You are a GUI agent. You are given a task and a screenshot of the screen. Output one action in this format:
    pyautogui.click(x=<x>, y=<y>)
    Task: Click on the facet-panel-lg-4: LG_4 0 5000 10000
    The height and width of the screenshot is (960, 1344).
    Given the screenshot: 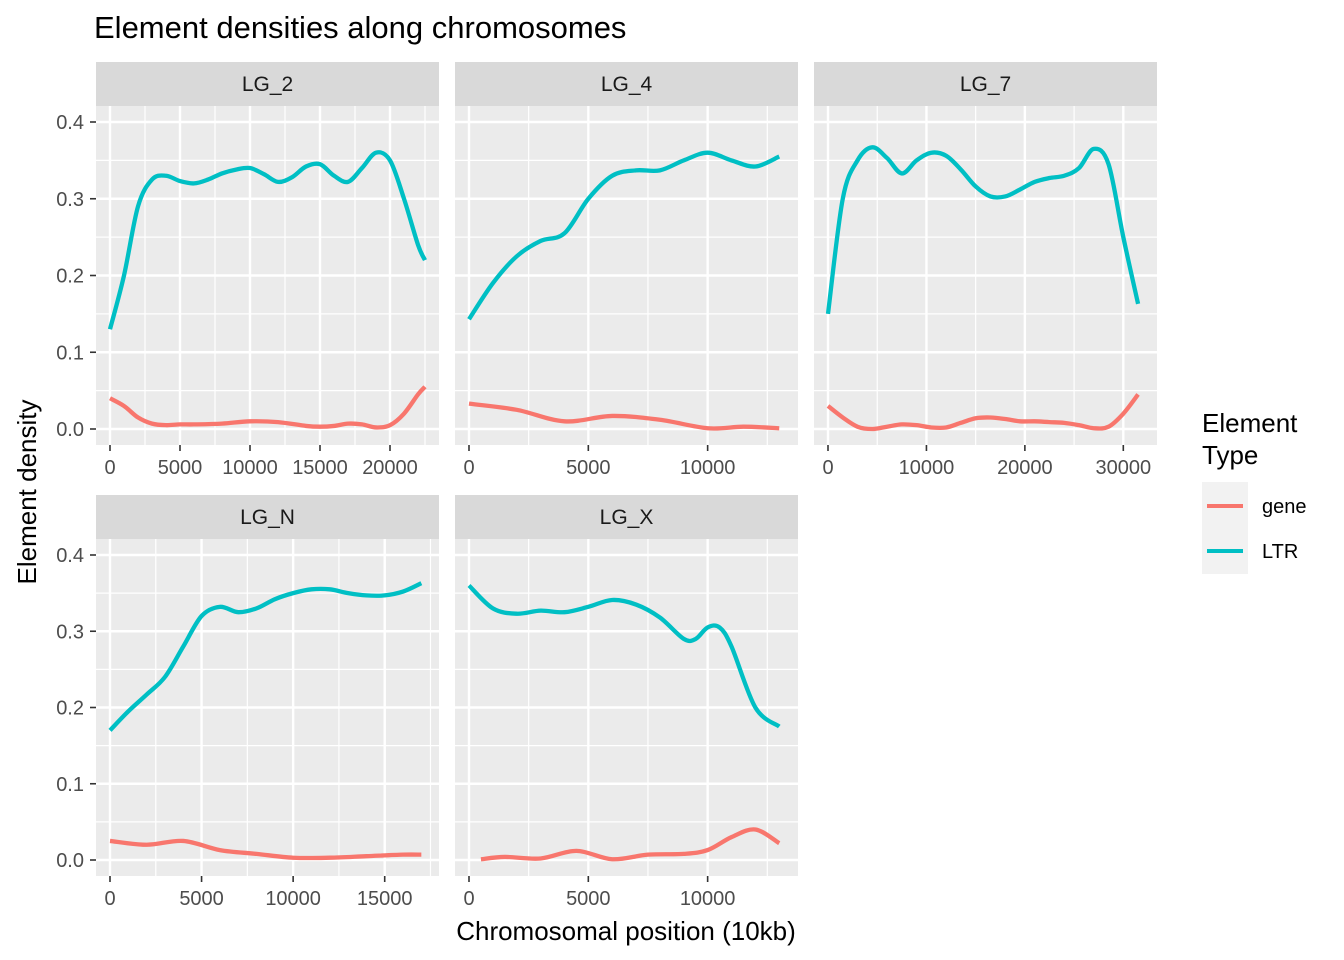 What is the action you would take?
    pyautogui.click(x=626, y=270)
    